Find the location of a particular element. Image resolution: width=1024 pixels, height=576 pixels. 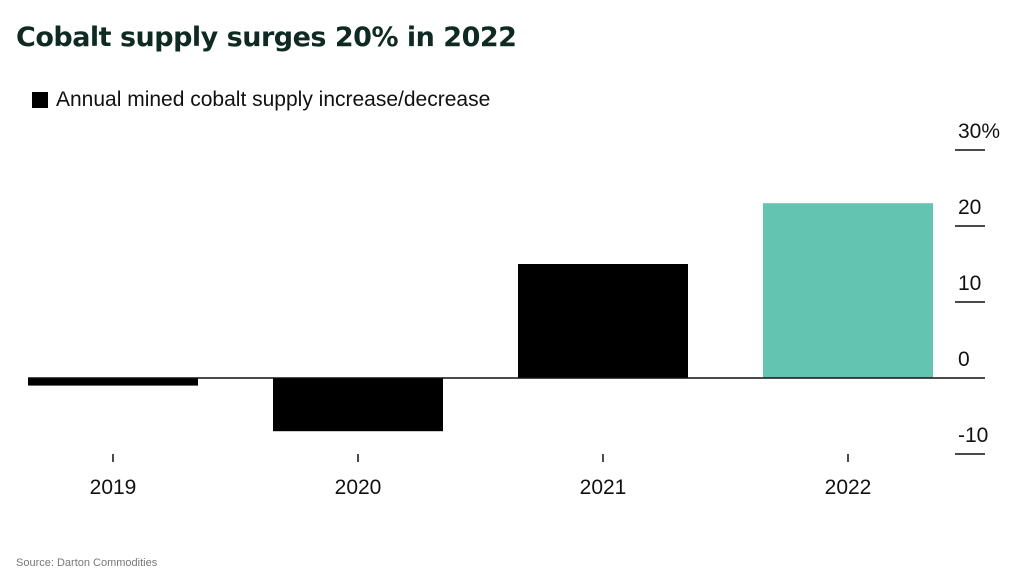

x-tick-label-2021: 2021 is located at coordinates (603, 487).